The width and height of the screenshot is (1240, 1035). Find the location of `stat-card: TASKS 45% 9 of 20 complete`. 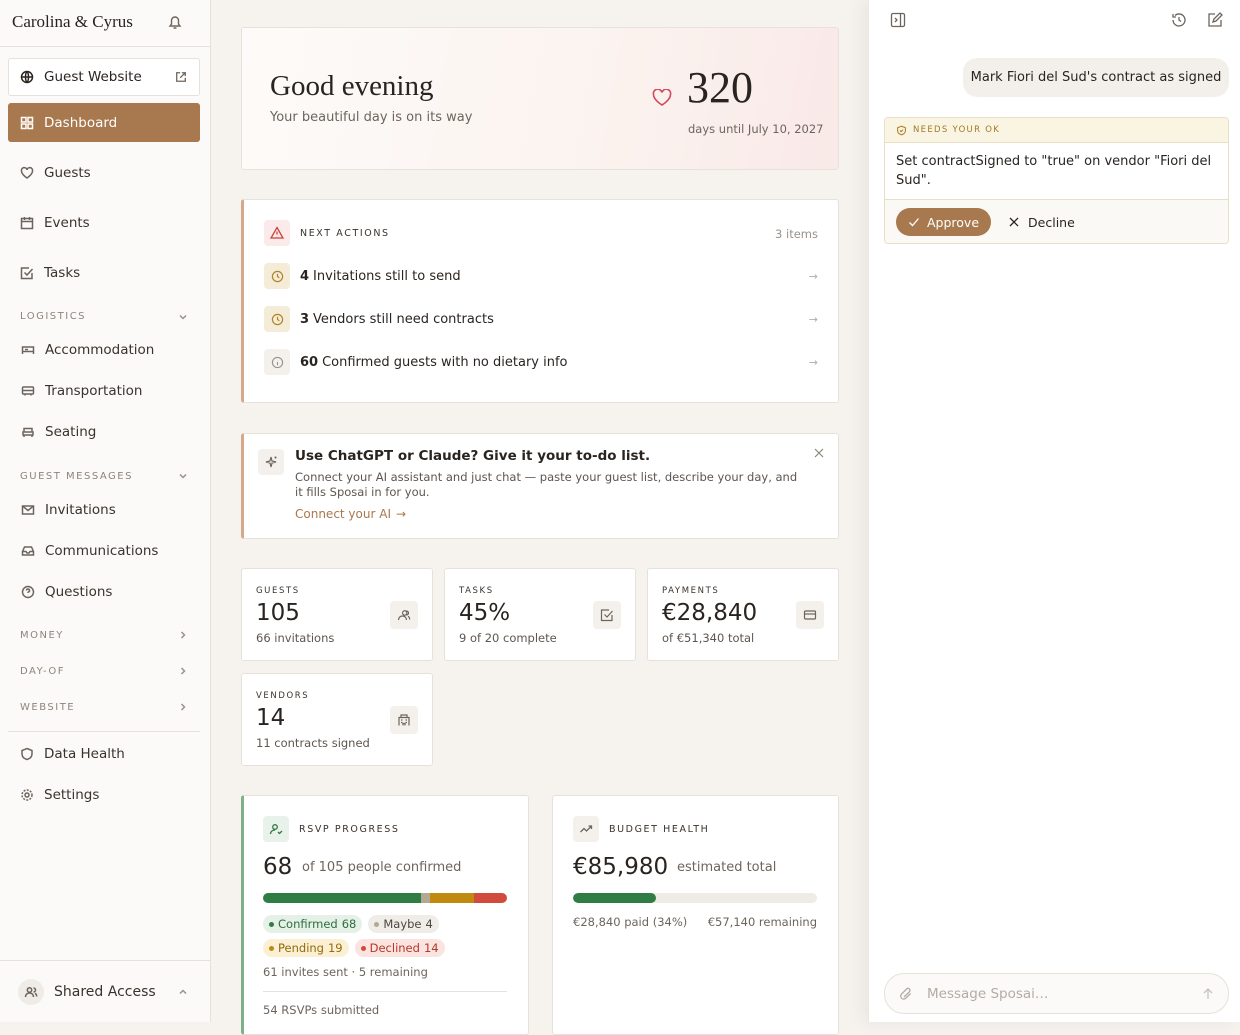

stat-card: TASKS 45% 9 of 20 complete is located at coordinates (540, 614).